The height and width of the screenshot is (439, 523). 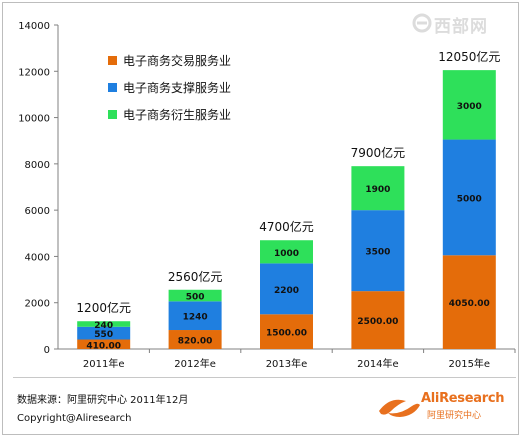 What do you see at coordinates (177, 87) in the screenshot?
I see `legend-label: 电子商务支撑服务业` at bounding box center [177, 87].